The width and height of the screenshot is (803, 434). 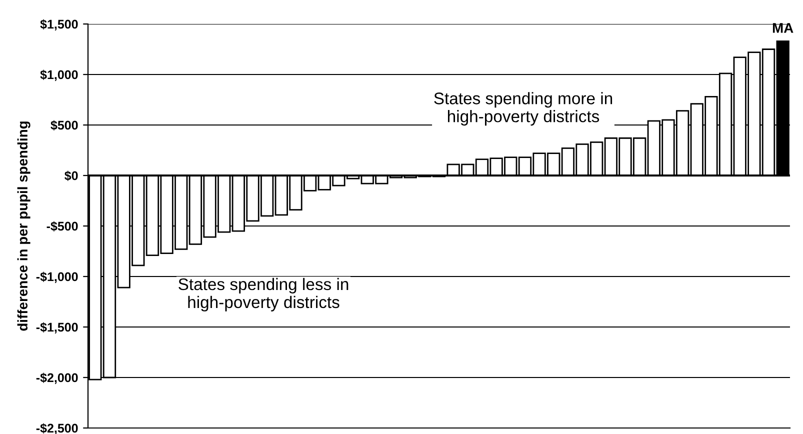 I want to click on y-tick-label: -$2,500, so click(x=57, y=428).